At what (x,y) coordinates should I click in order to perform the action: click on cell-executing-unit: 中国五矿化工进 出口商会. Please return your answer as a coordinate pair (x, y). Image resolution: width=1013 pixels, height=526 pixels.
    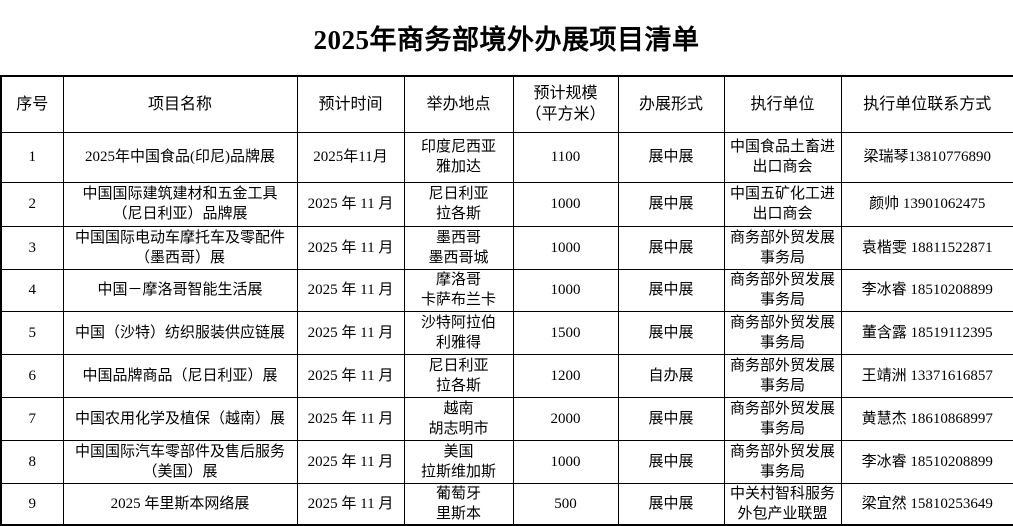
    Looking at the image, I should click on (782, 204).